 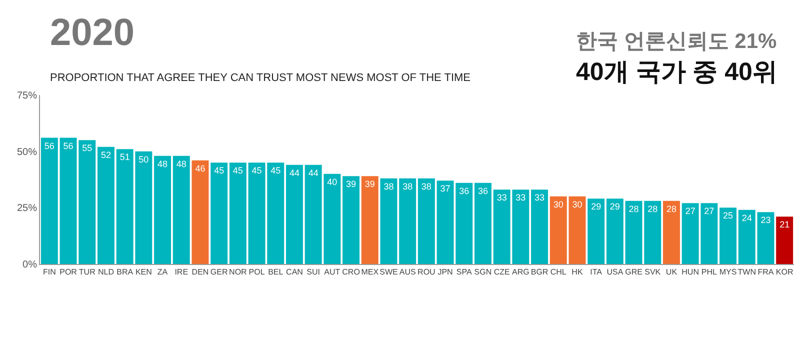 I want to click on y-tick-label: 0%, so click(x=30, y=265).